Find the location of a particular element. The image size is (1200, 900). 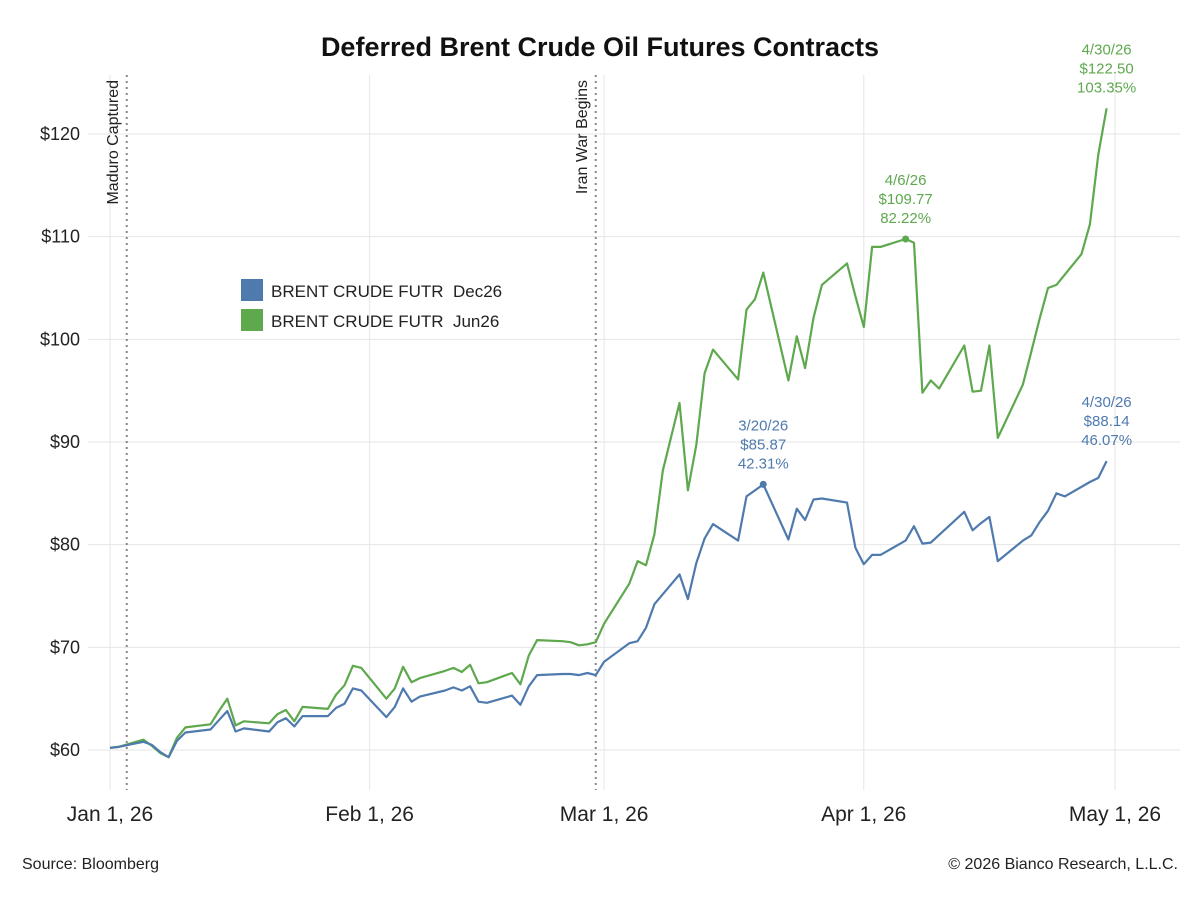

annotation-text: $109.77 is located at coordinates (906, 199).